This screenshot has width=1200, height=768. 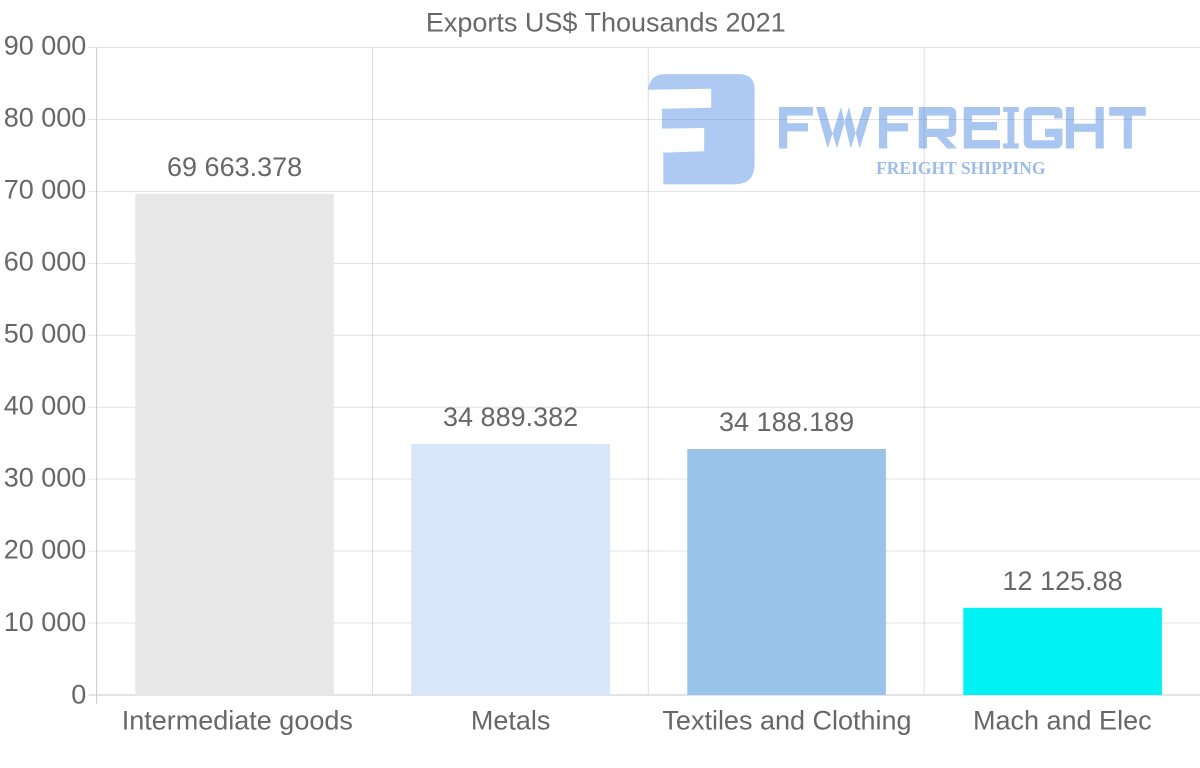 I want to click on svg-text: 20 000, so click(x=45, y=549).